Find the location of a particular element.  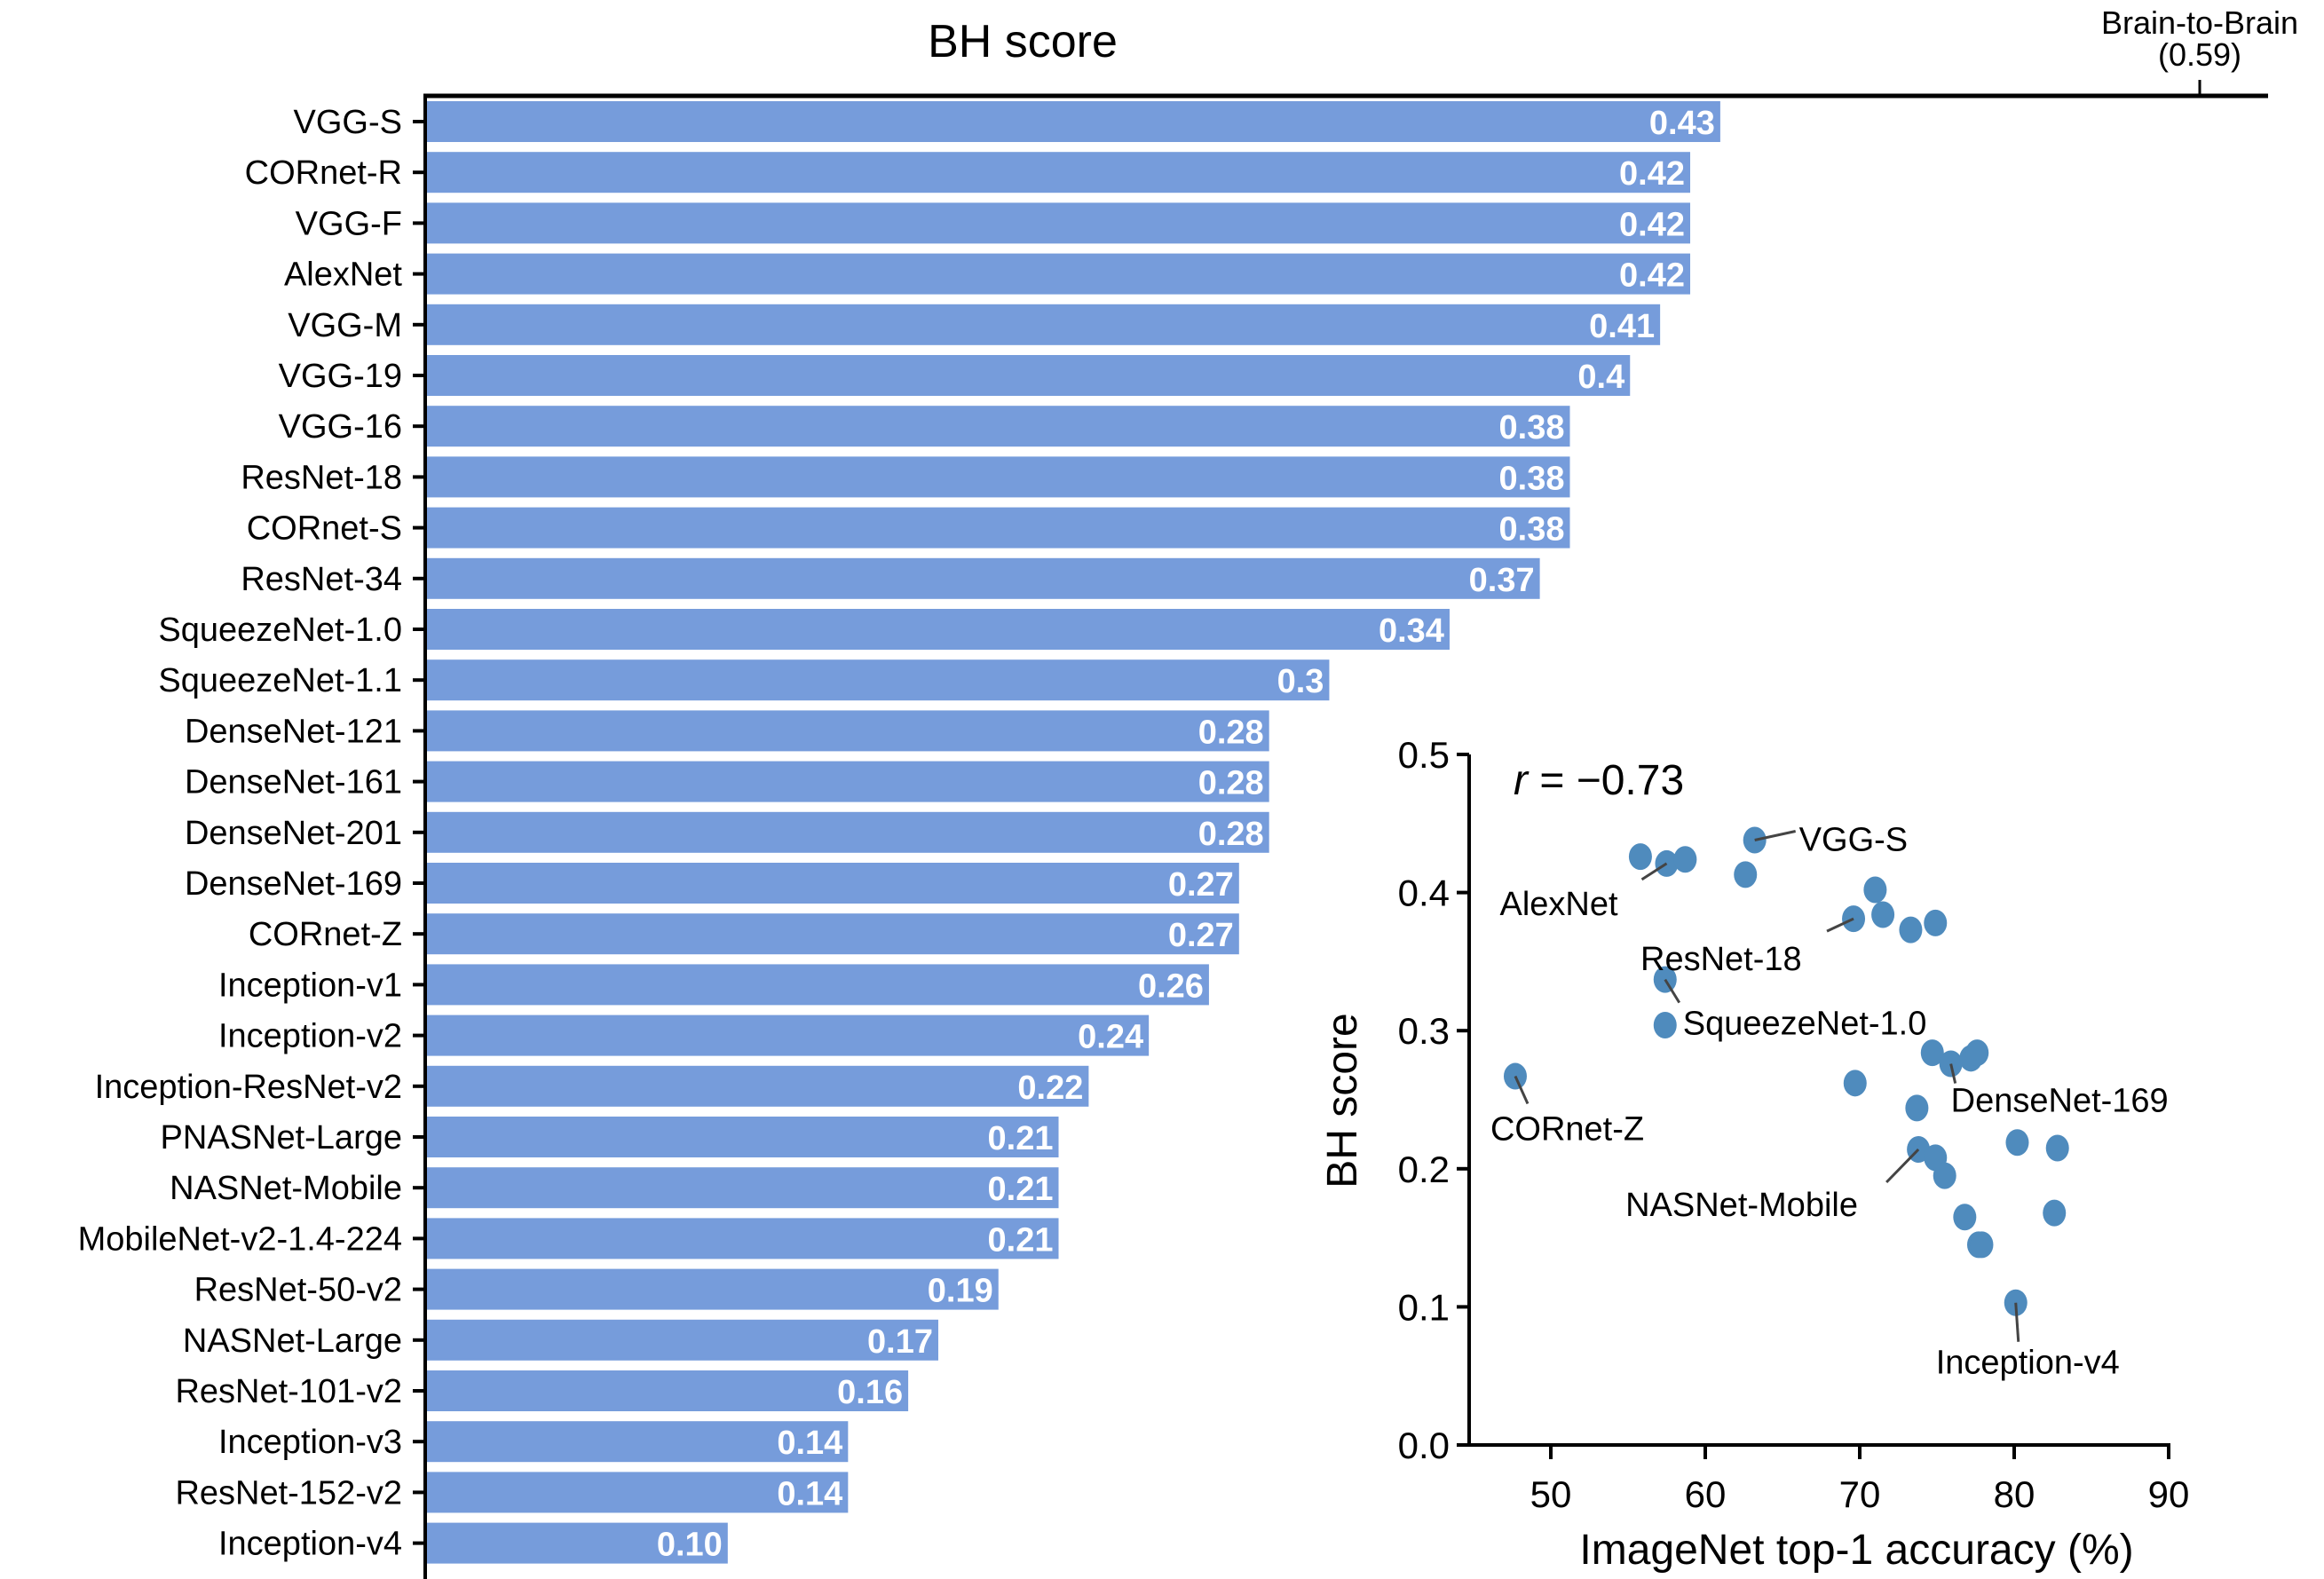

y-tick-label: VGG-19 is located at coordinates (341, 376).